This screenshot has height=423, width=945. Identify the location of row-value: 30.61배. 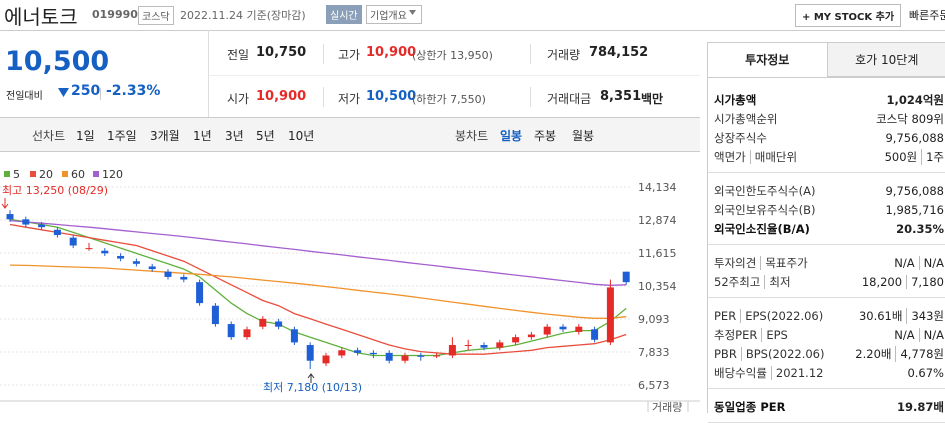
(881, 316).